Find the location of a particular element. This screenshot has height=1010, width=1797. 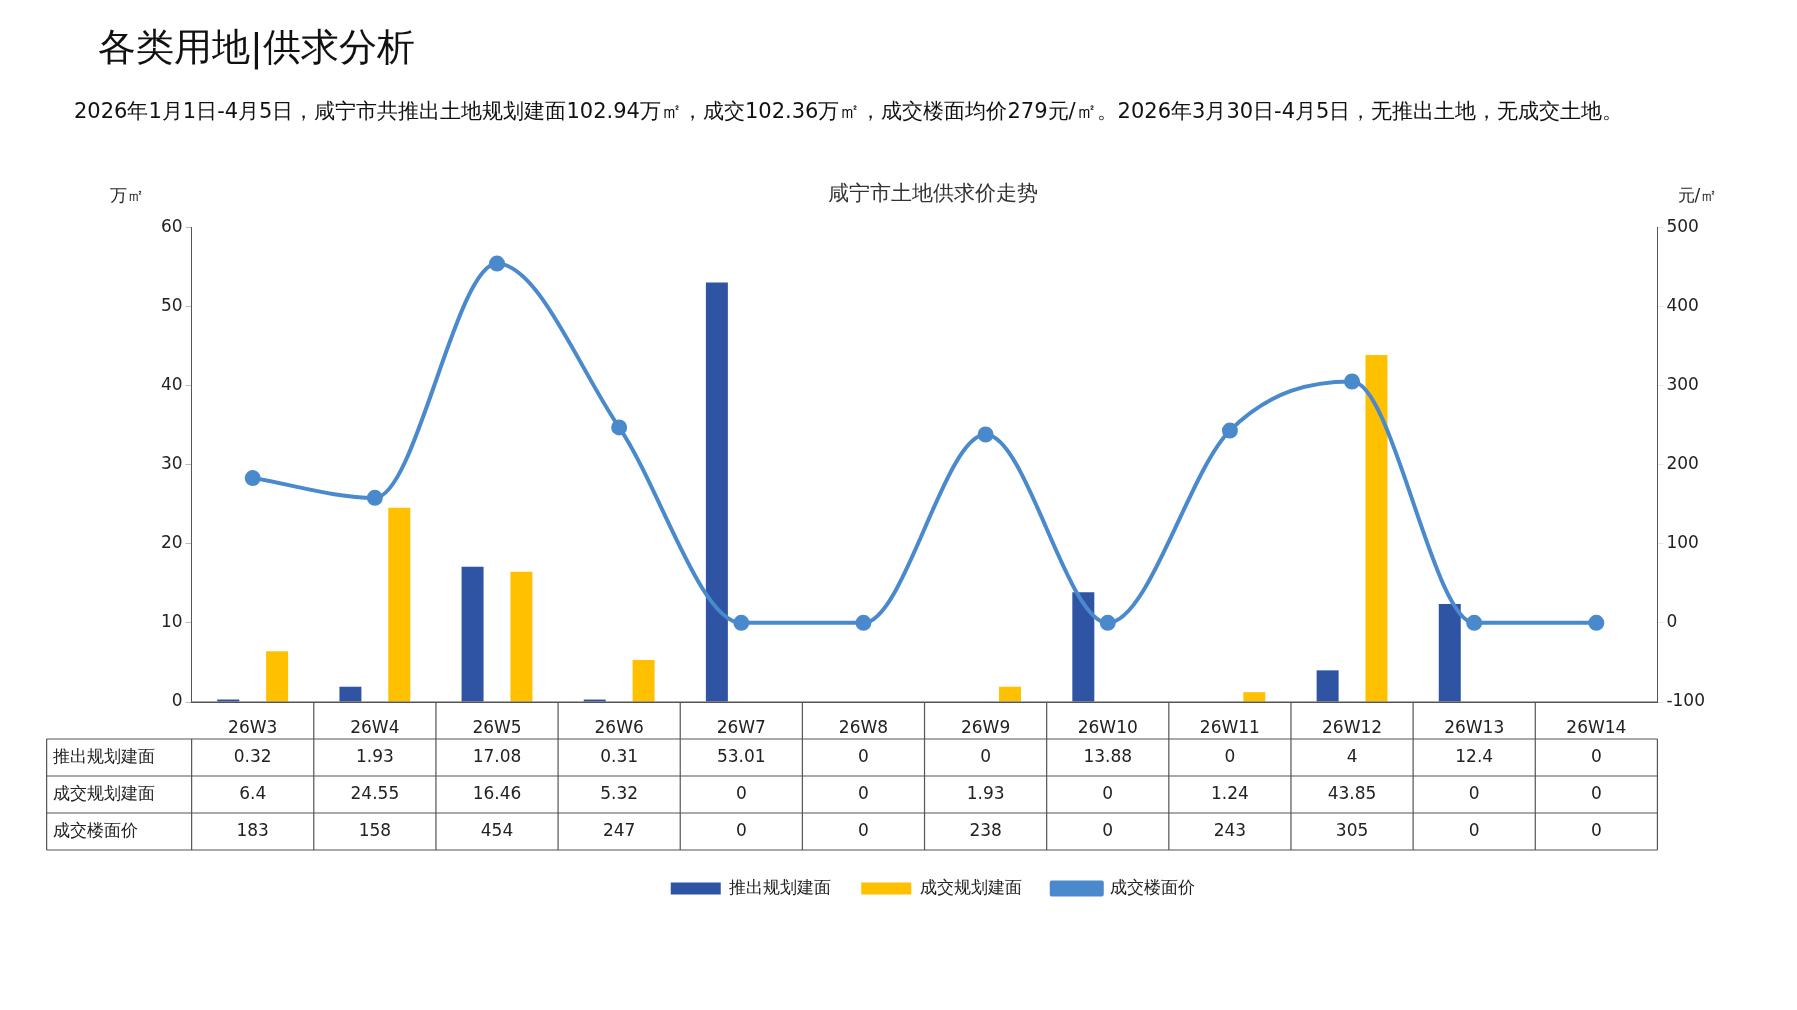

legend-label: 推出规划建面 is located at coordinates (780, 886).